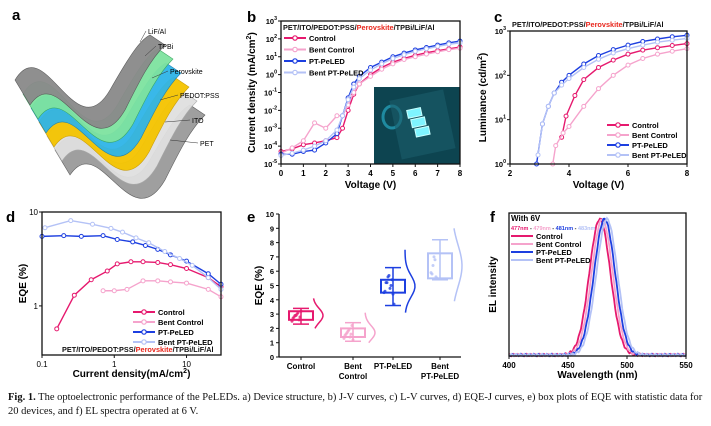 The height and width of the screenshot is (426, 711). What do you see at coordinates (132, 374) in the screenshot?
I see `x-axis-label: Current density(mA/cm2)` at bounding box center [132, 374].